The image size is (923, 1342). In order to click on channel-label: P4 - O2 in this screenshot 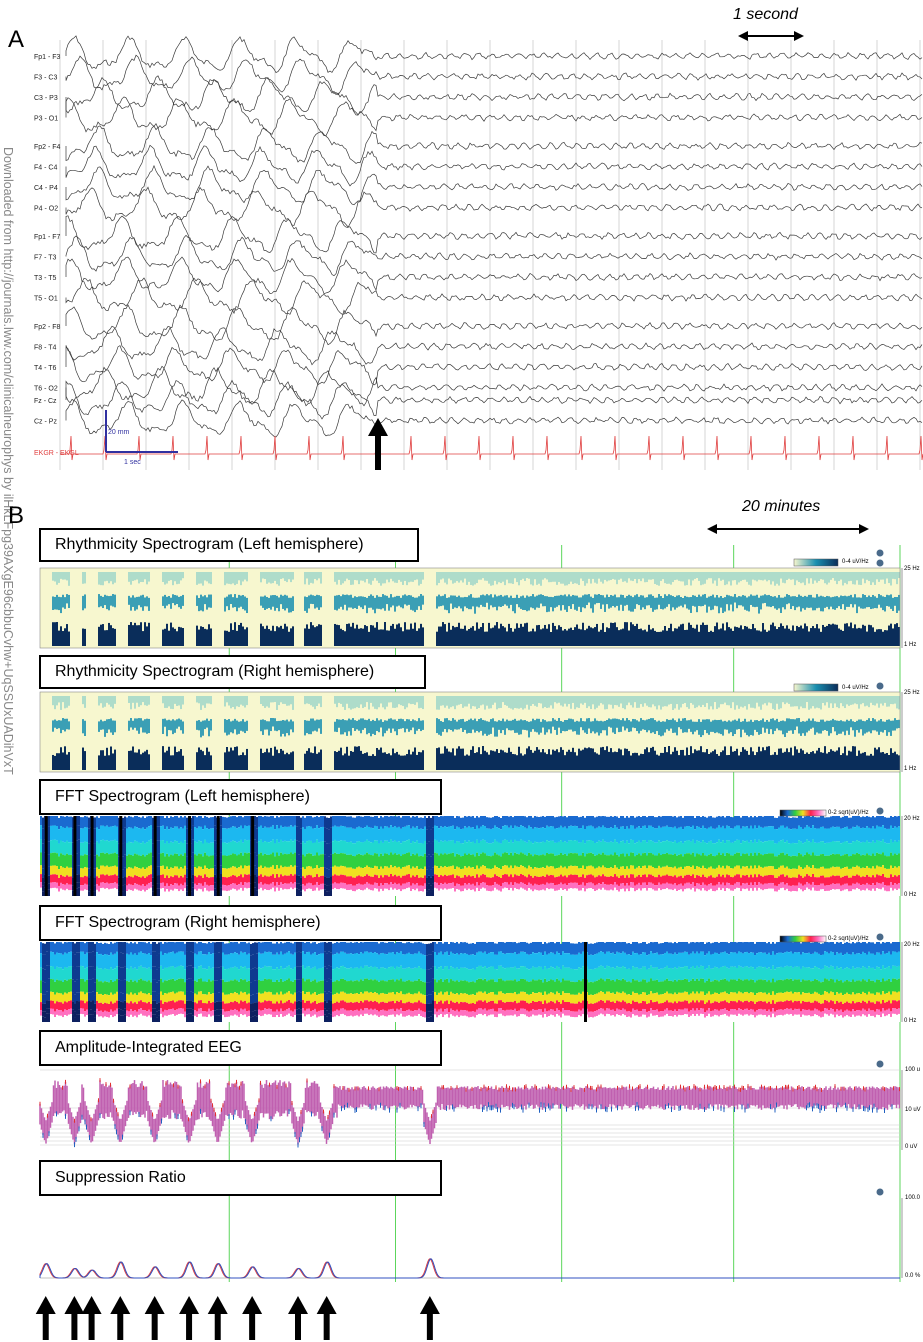, I will do `click(46, 209)`.